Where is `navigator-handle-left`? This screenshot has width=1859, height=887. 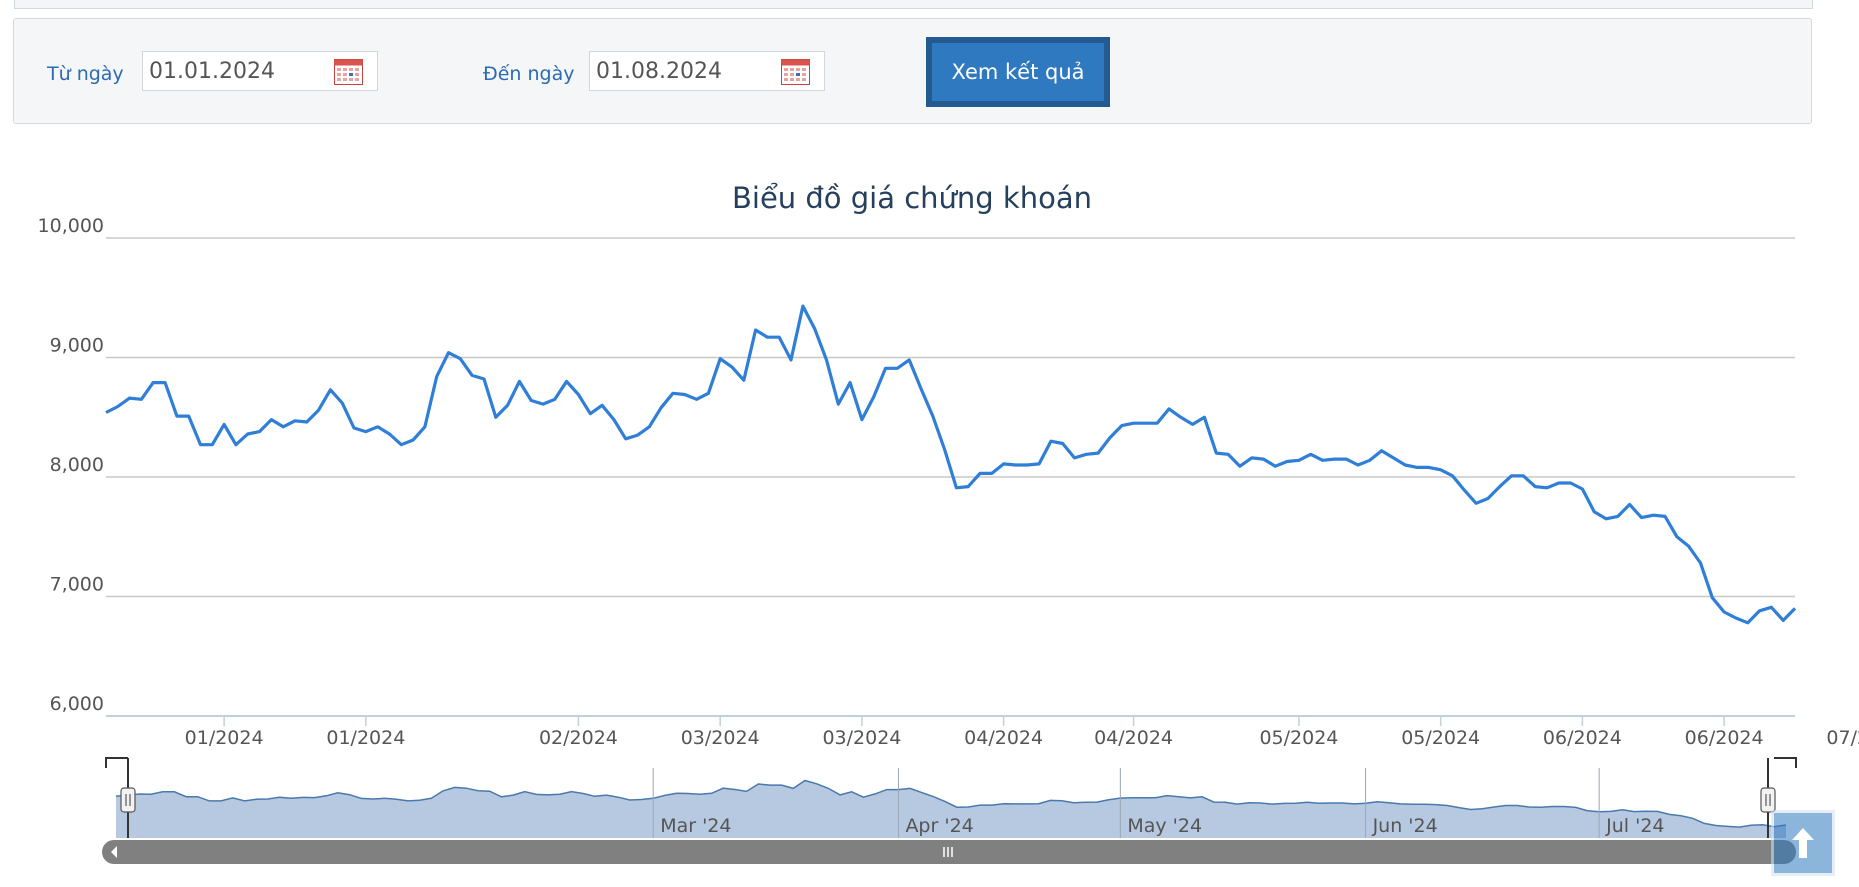 navigator-handle-left is located at coordinates (128, 800).